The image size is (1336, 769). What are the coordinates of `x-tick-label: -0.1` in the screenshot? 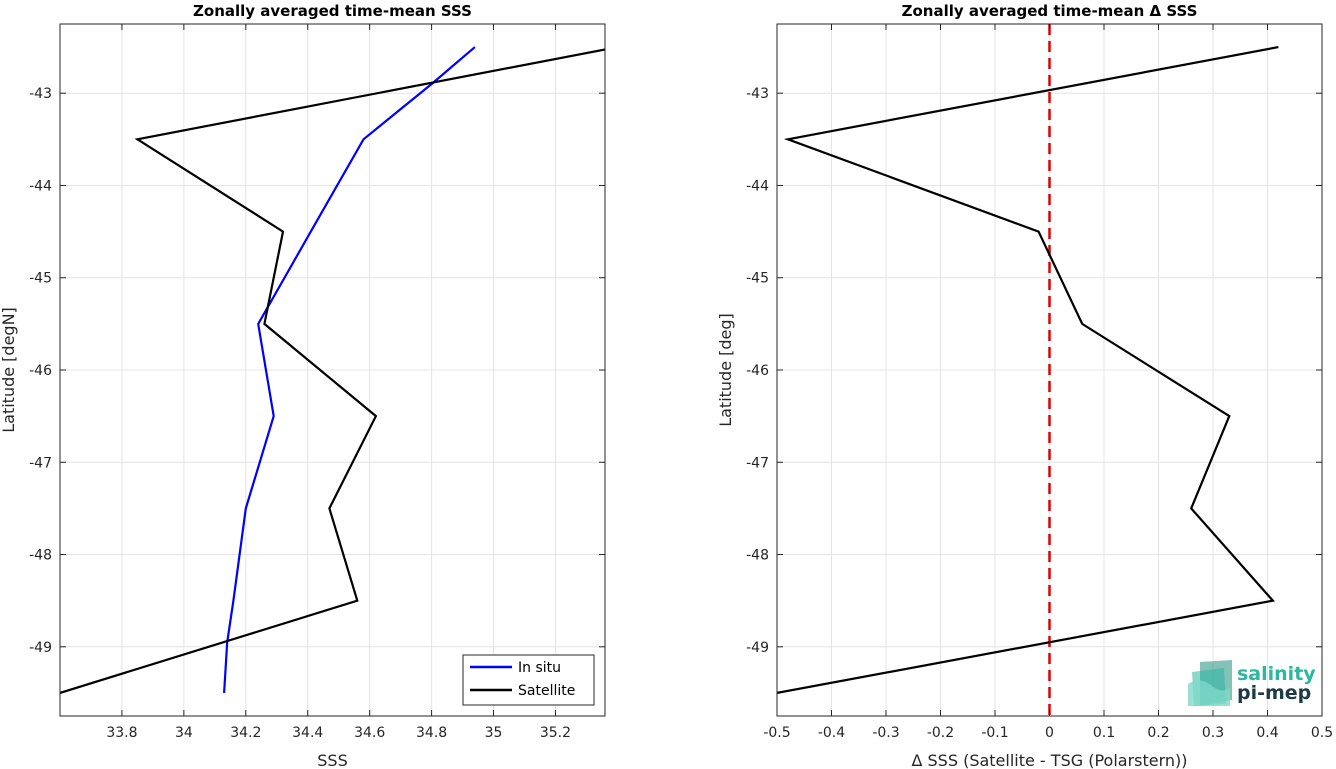 It's located at (994, 733).